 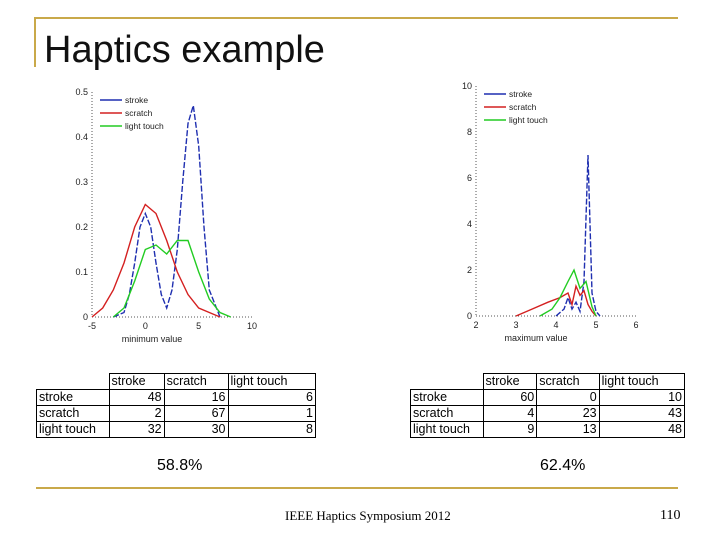 I want to click on x-tick-label: 3, so click(x=515, y=325).